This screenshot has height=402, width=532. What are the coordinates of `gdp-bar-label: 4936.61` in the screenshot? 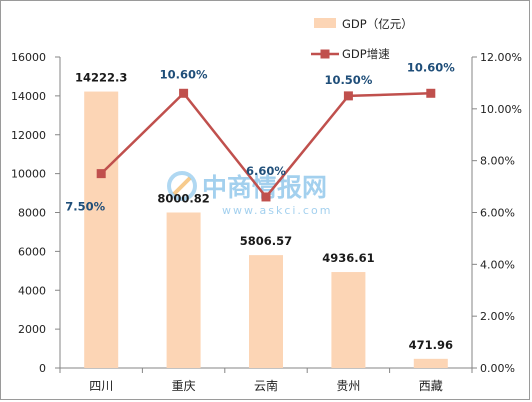 It's located at (348, 258).